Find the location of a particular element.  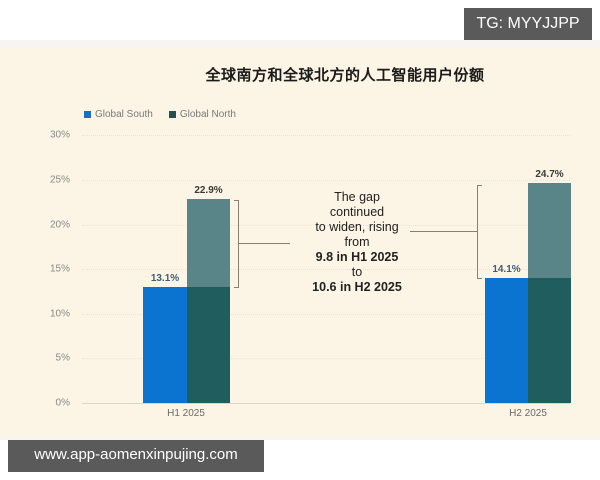

annotation-line: to is located at coordinates (357, 272).